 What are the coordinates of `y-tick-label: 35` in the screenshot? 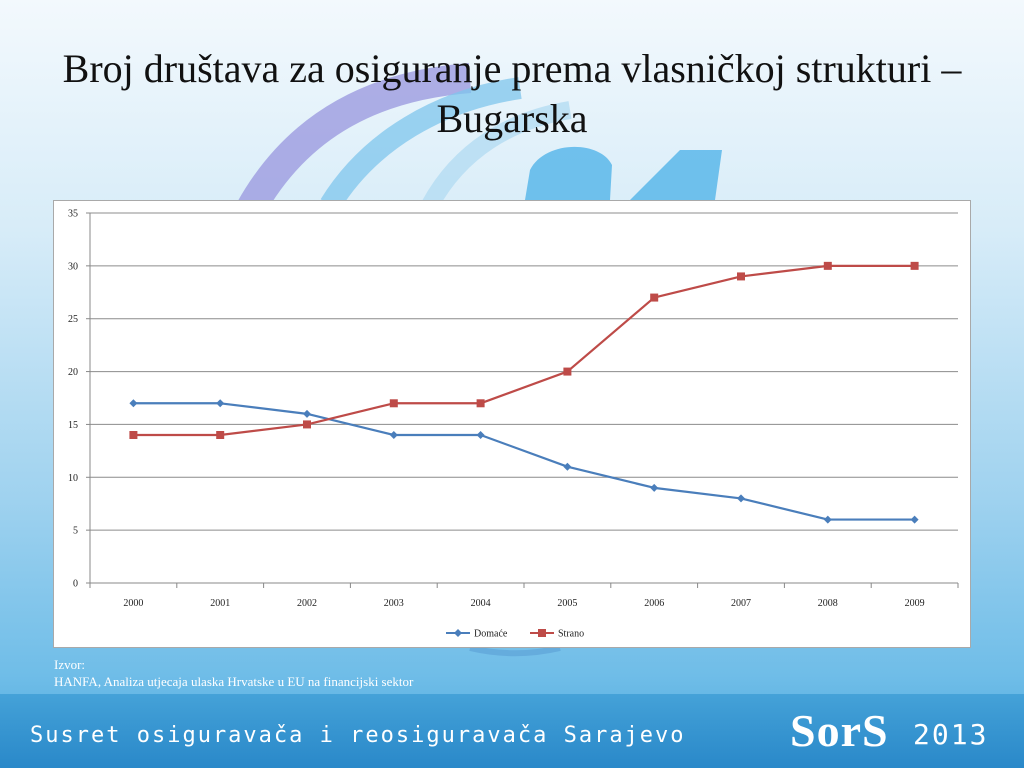 It's located at (73, 214).